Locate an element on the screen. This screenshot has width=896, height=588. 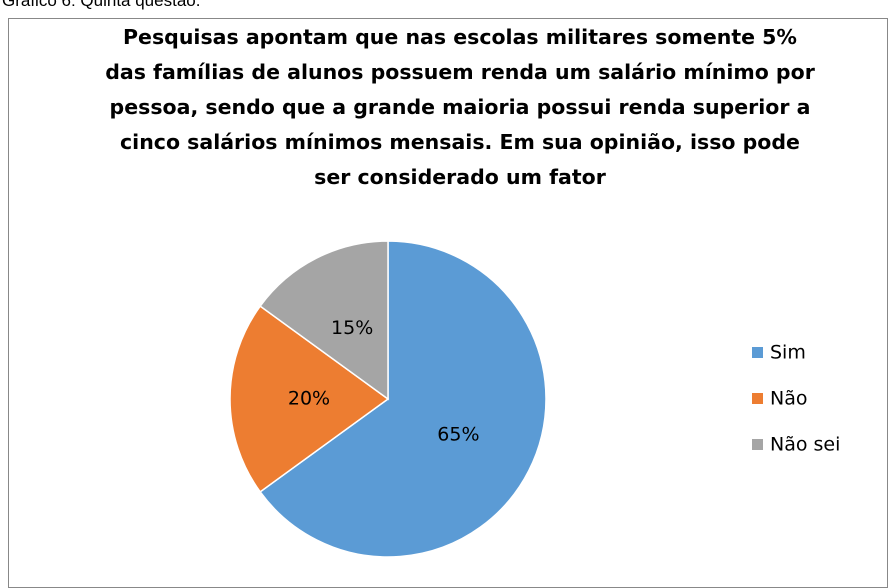
data-label: 65% is located at coordinates (458, 434).